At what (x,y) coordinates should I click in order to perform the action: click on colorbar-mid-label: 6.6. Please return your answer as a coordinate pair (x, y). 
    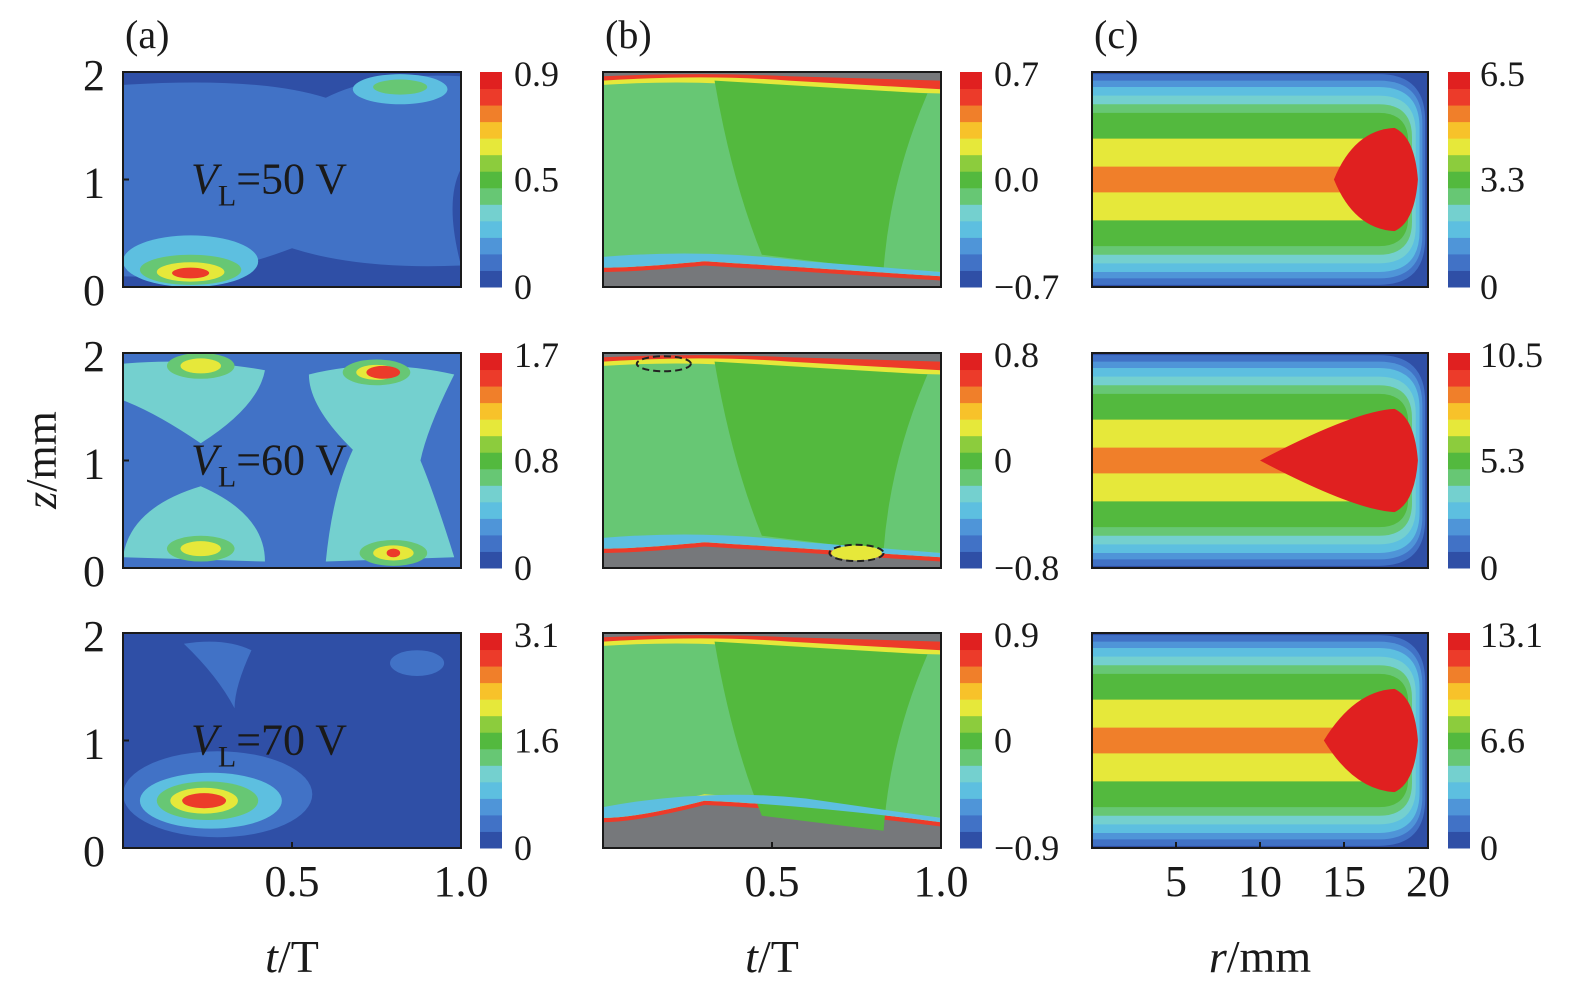
    Looking at the image, I should click on (1502, 741).